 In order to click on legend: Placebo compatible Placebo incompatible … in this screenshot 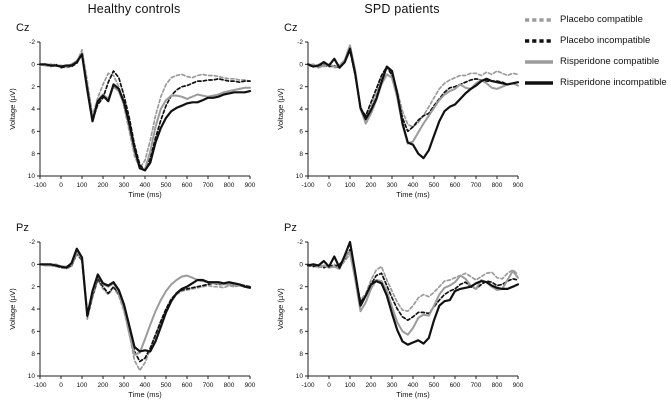, I will do `click(595, 54)`.